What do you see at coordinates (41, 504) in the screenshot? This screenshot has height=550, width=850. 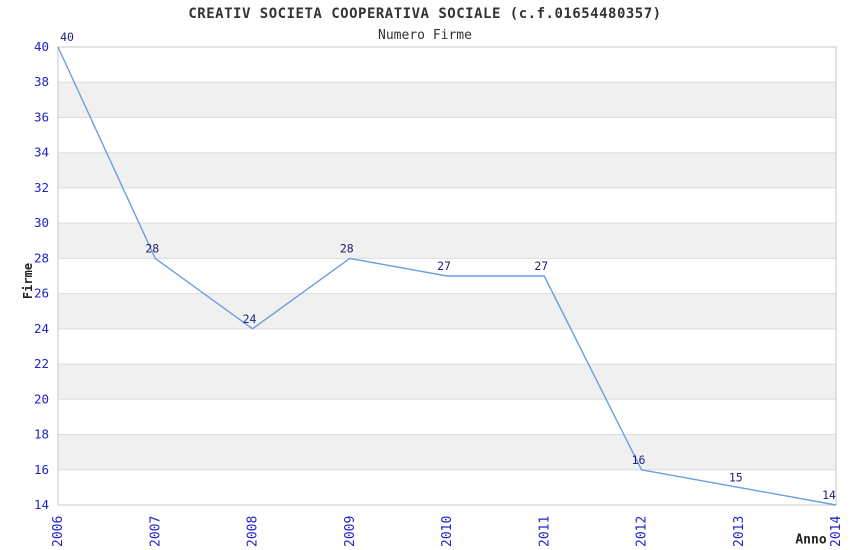 I see `y-tick-label: 14` at bounding box center [41, 504].